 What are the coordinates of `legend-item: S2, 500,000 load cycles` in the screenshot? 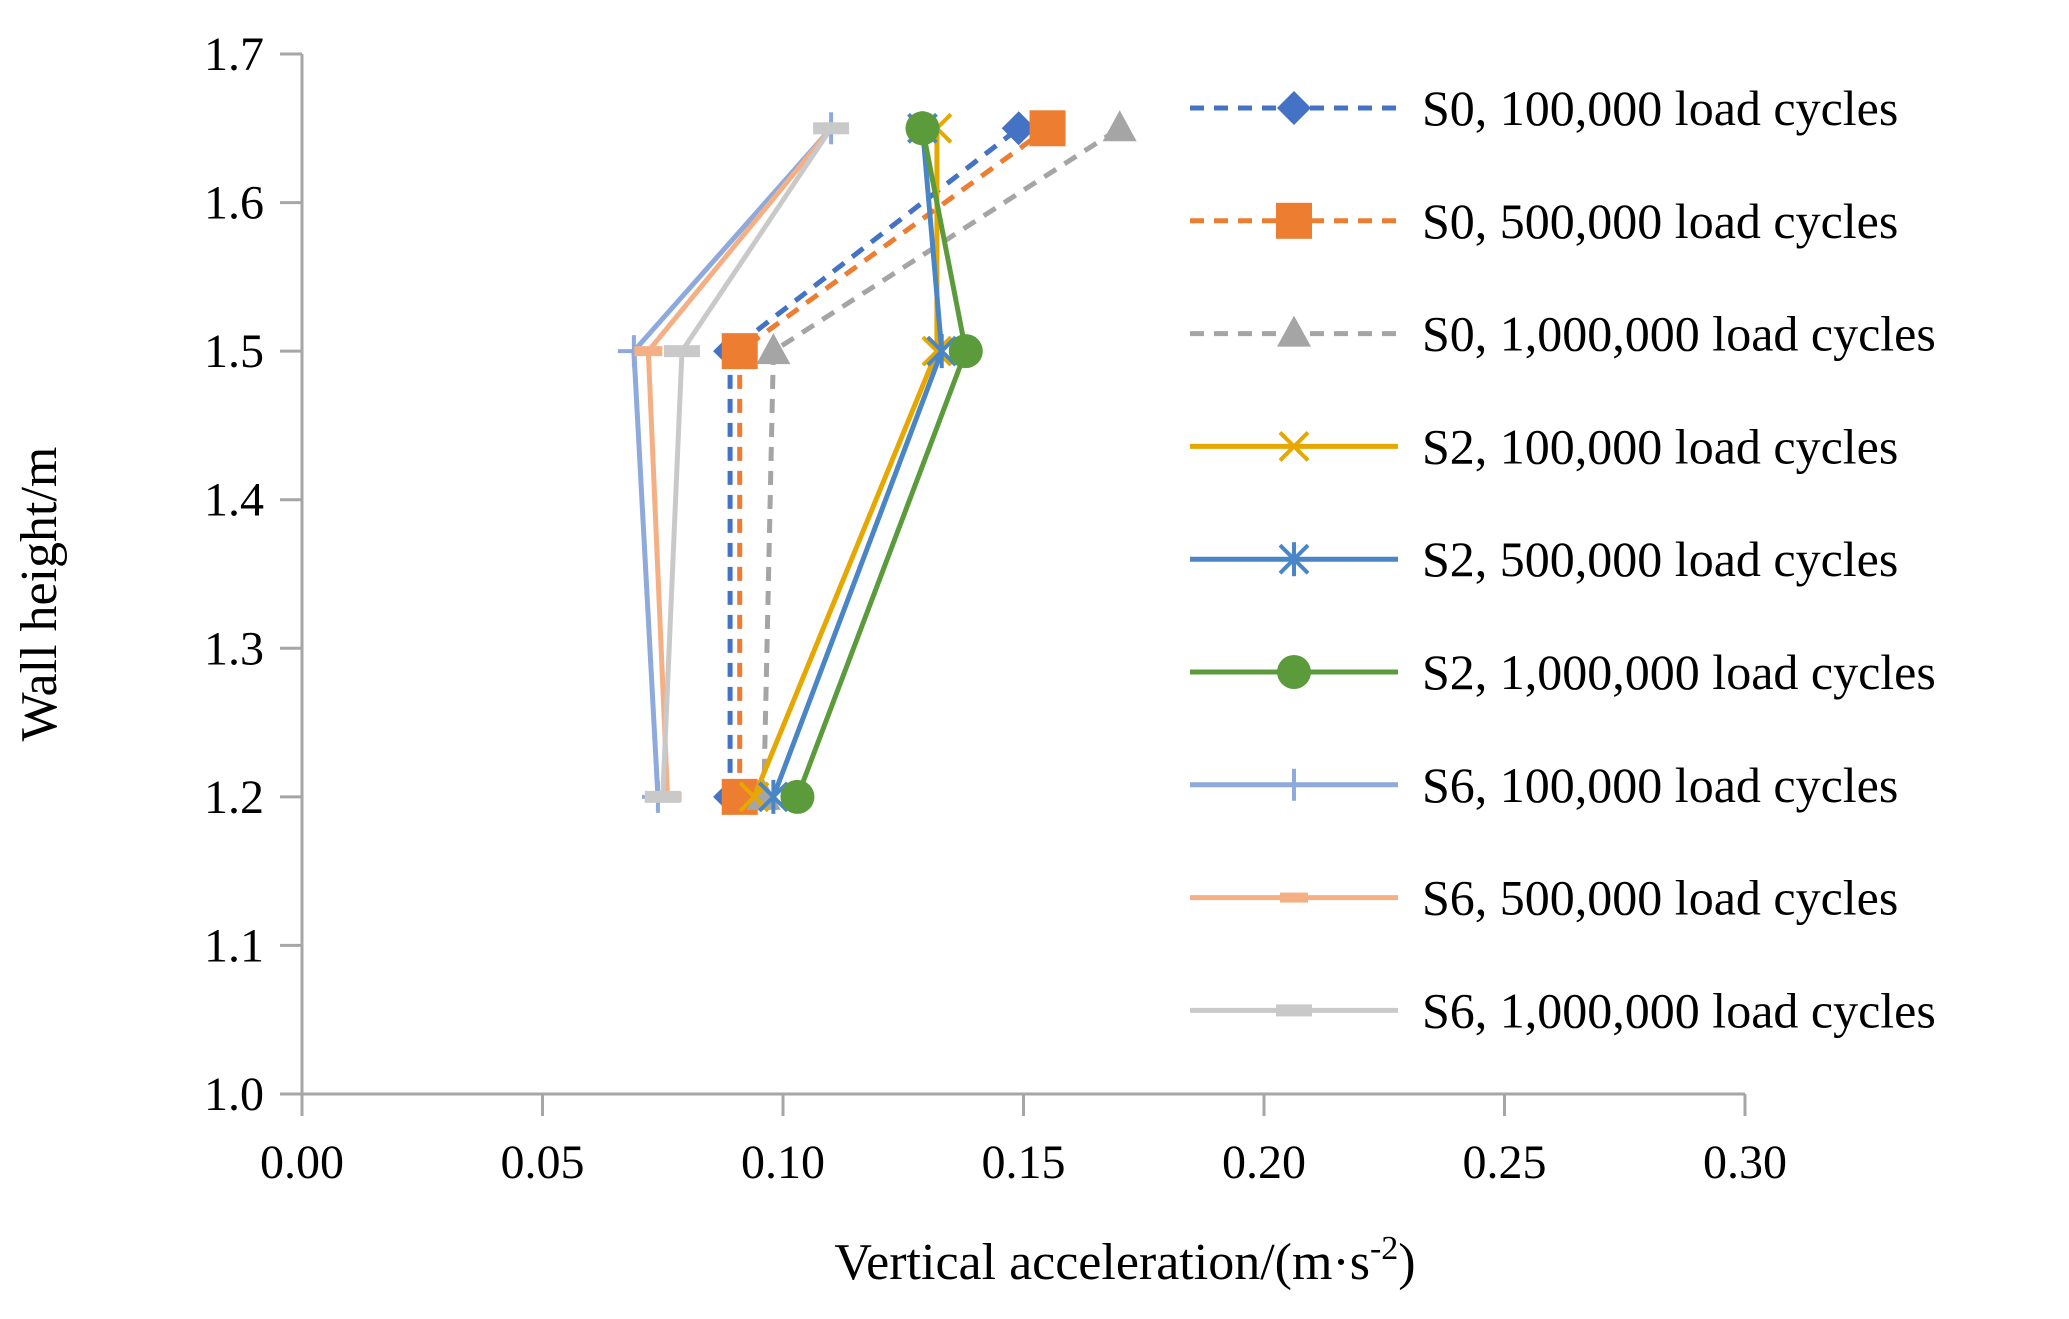 It's located at (1544, 559).